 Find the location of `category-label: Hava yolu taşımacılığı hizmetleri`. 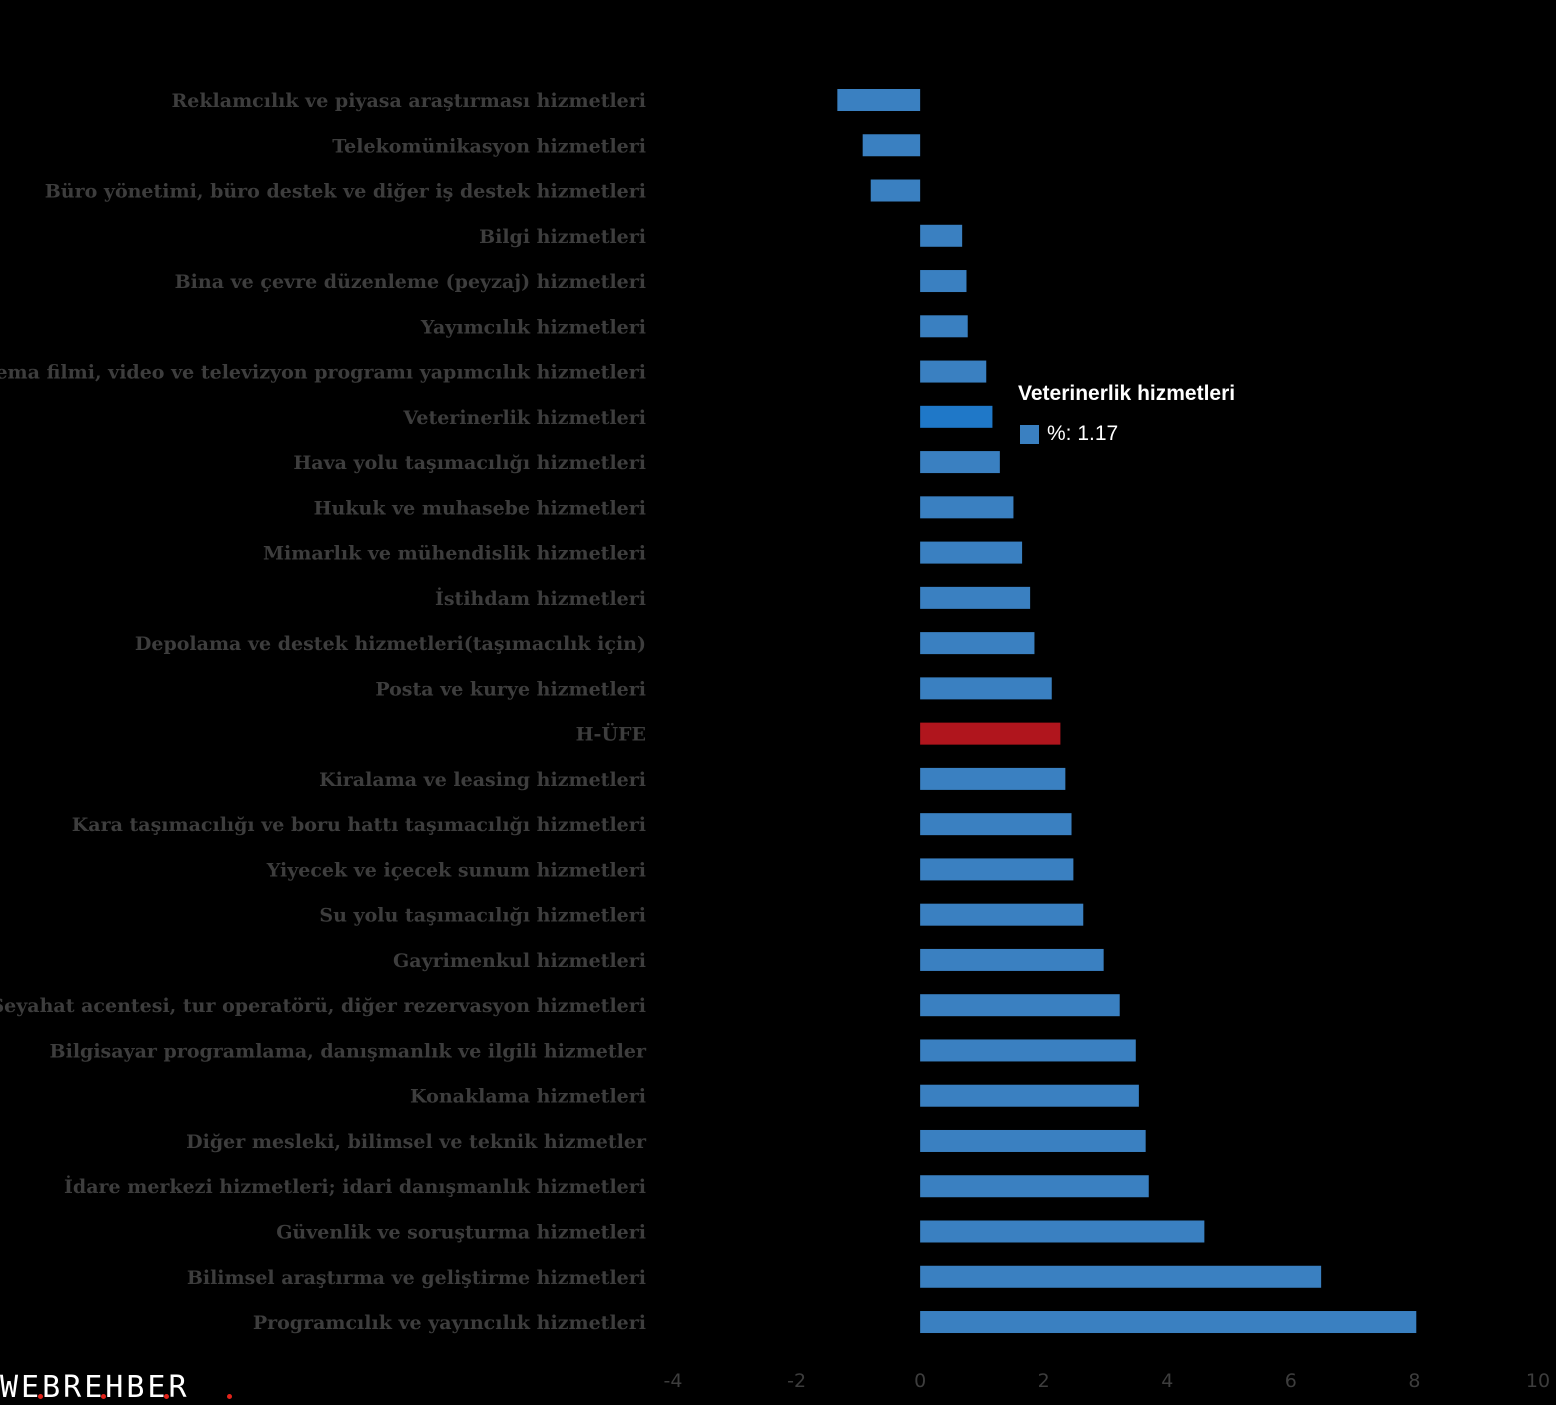

category-label: Hava yolu taşımacılığı hizmetleri is located at coordinates (469, 463).